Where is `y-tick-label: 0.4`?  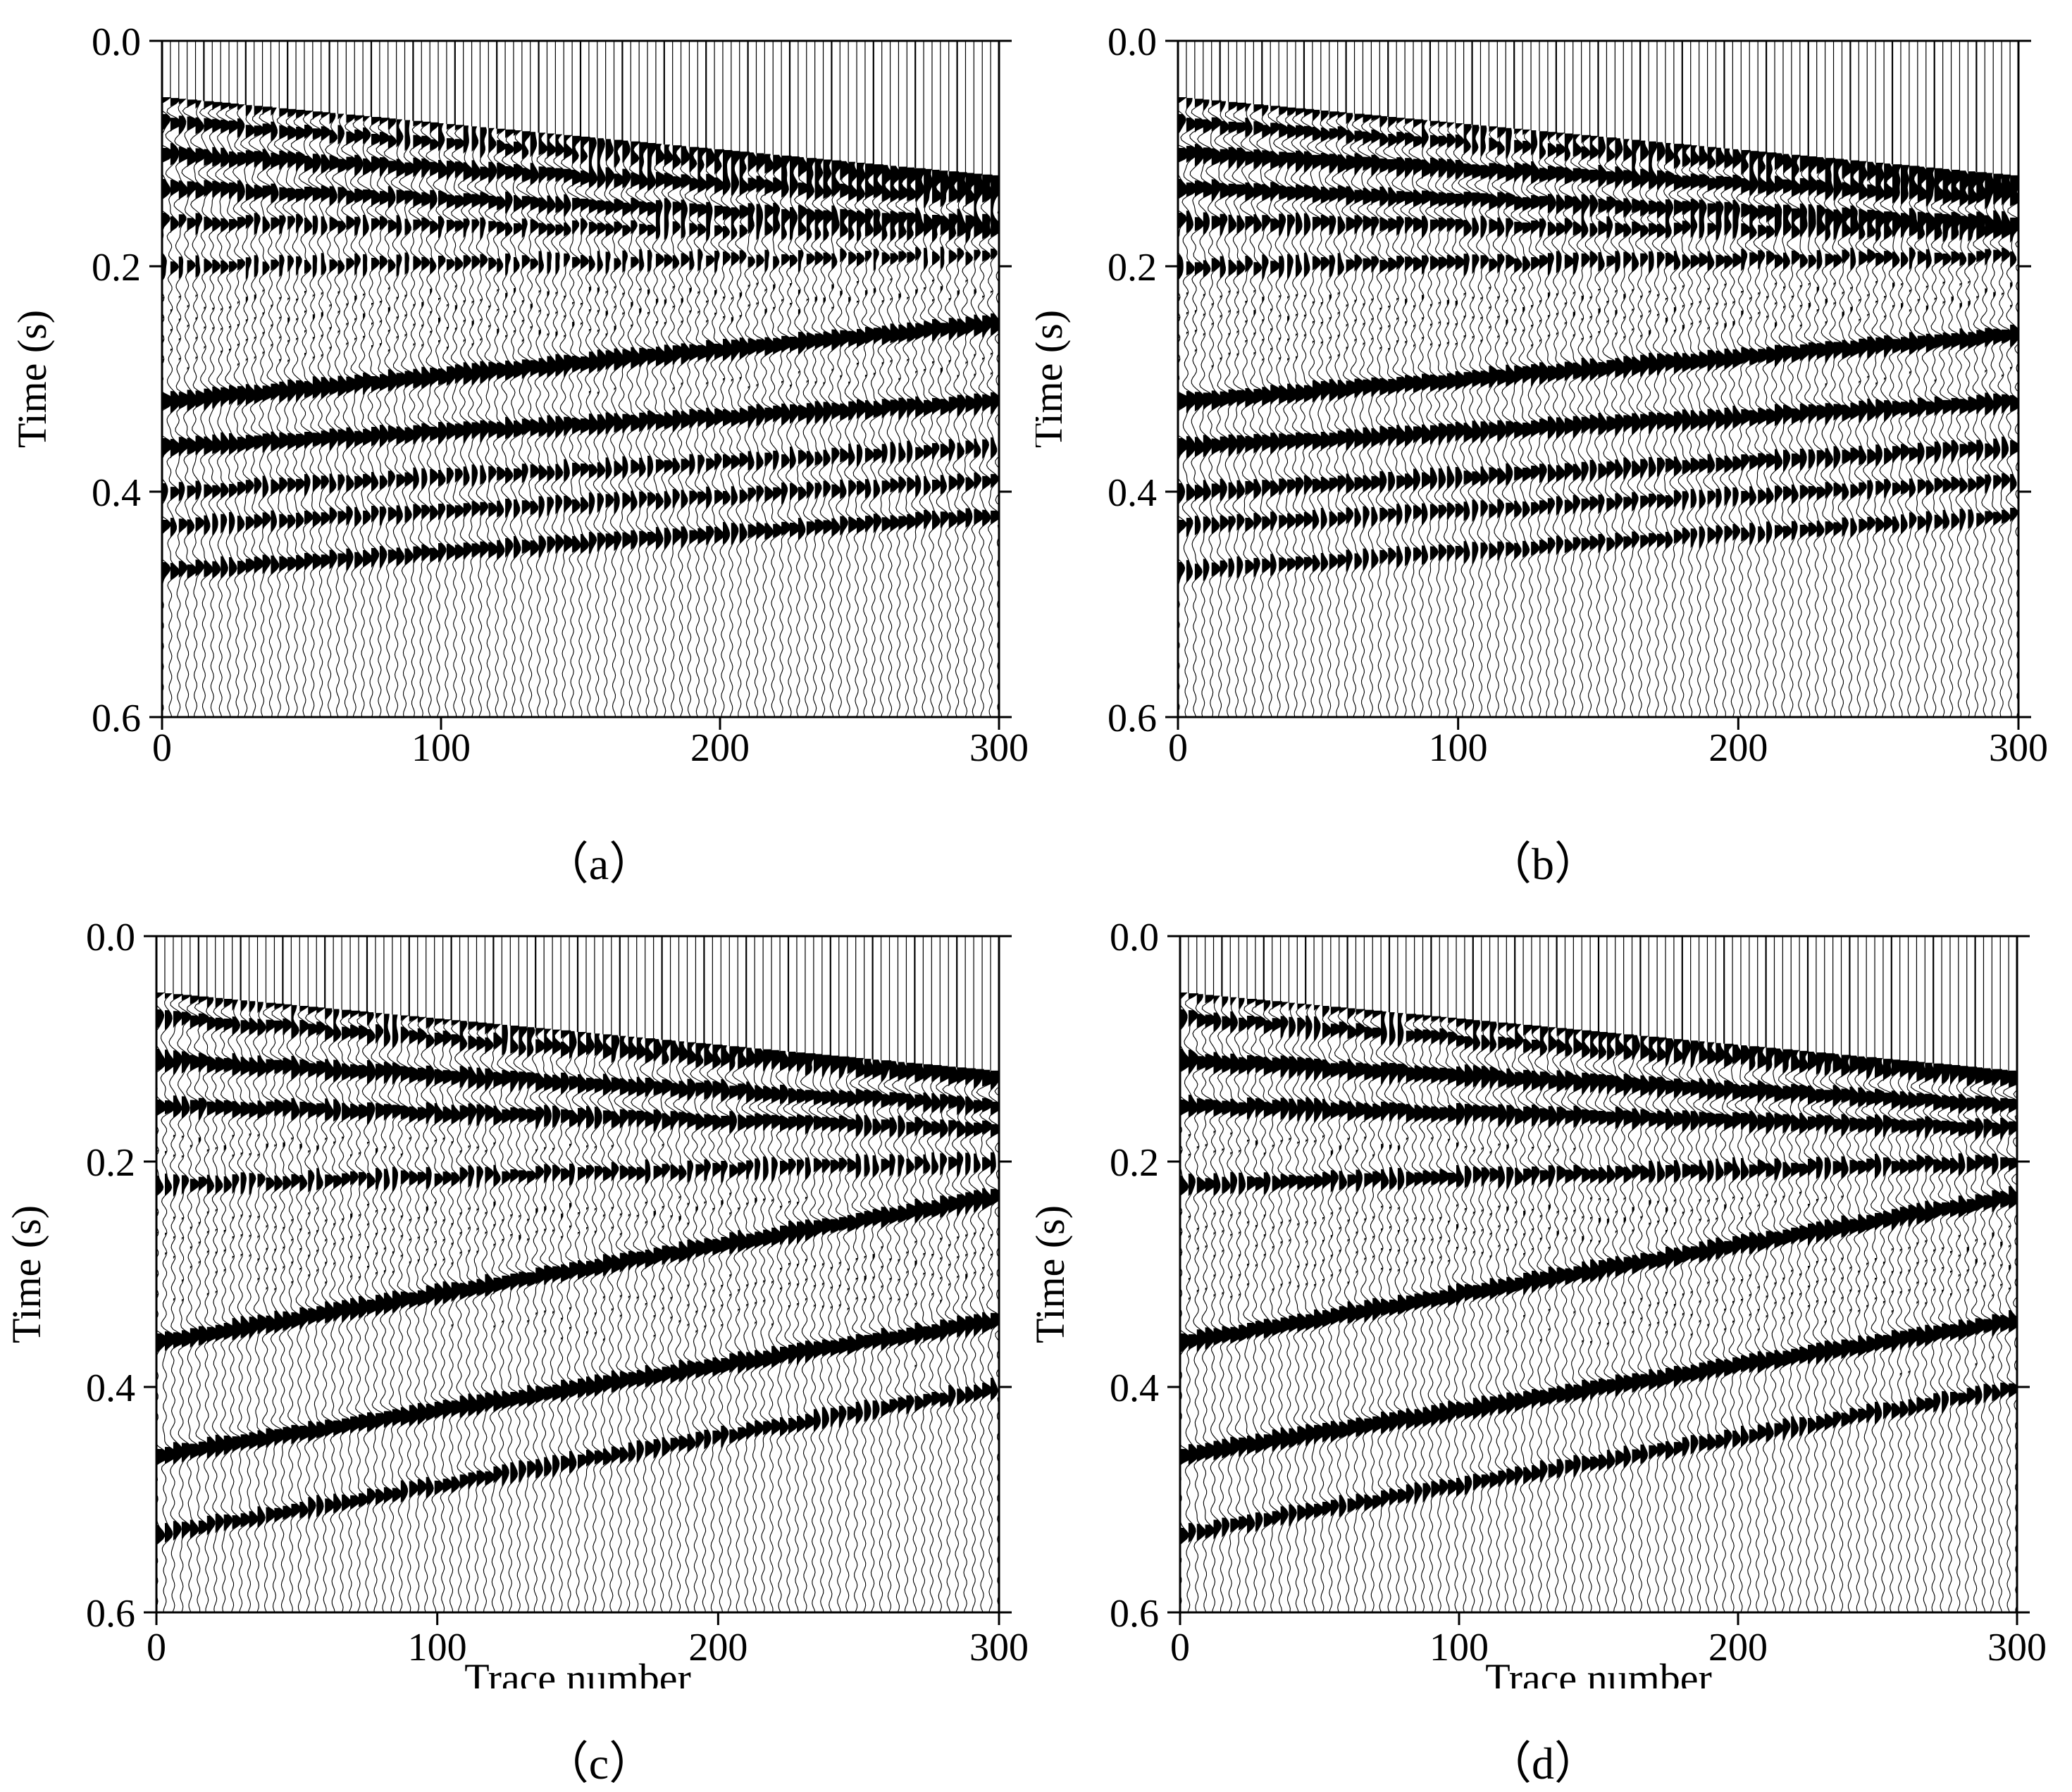
y-tick-label: 0.4 is located at coordinates (110, 1388).